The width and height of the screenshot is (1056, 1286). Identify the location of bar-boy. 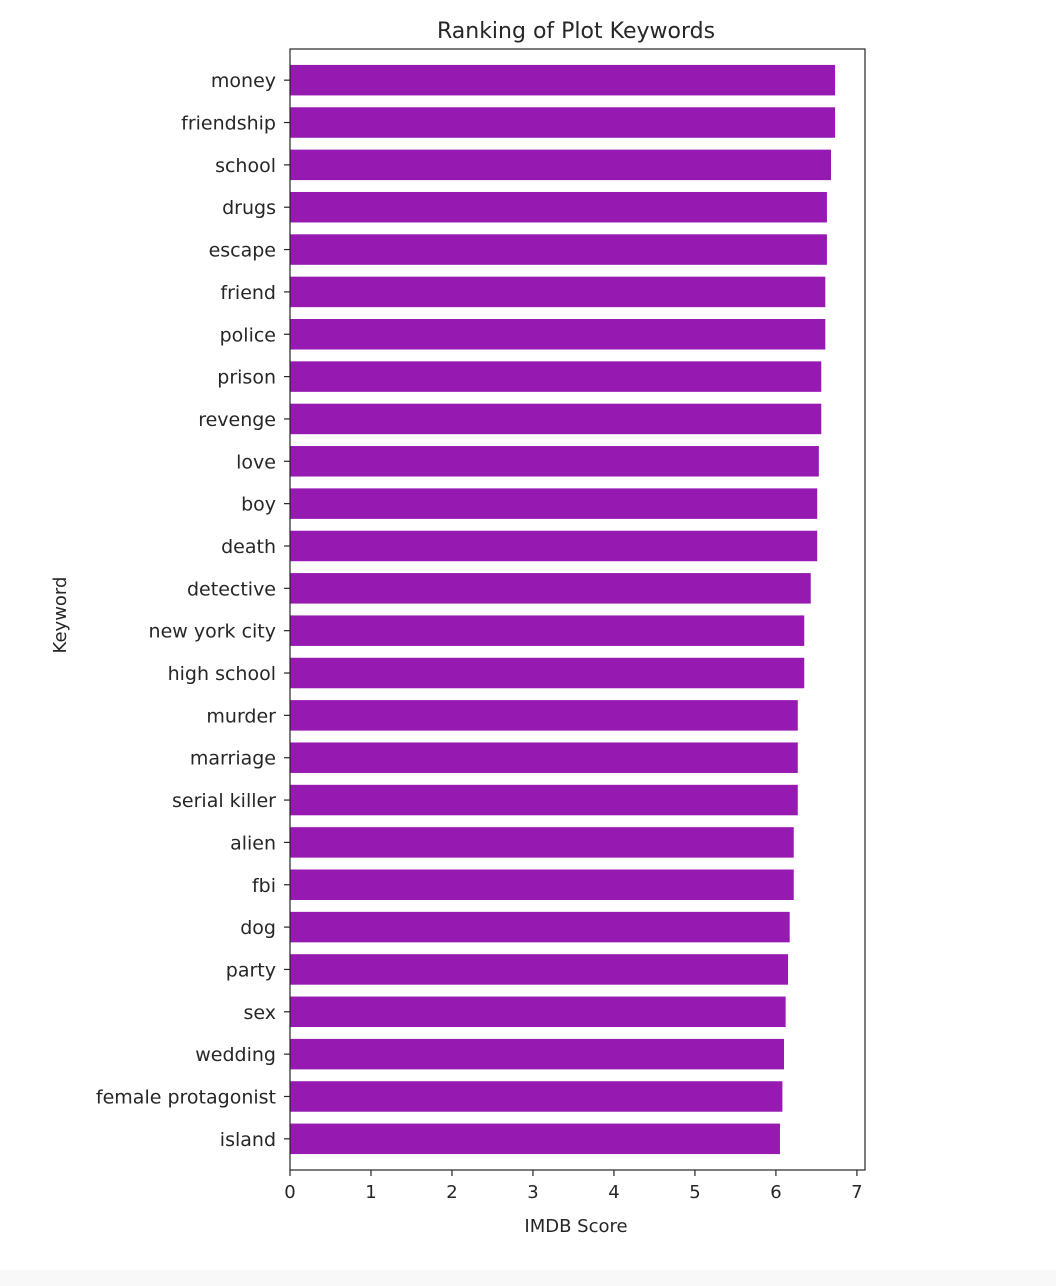
(554, 503).